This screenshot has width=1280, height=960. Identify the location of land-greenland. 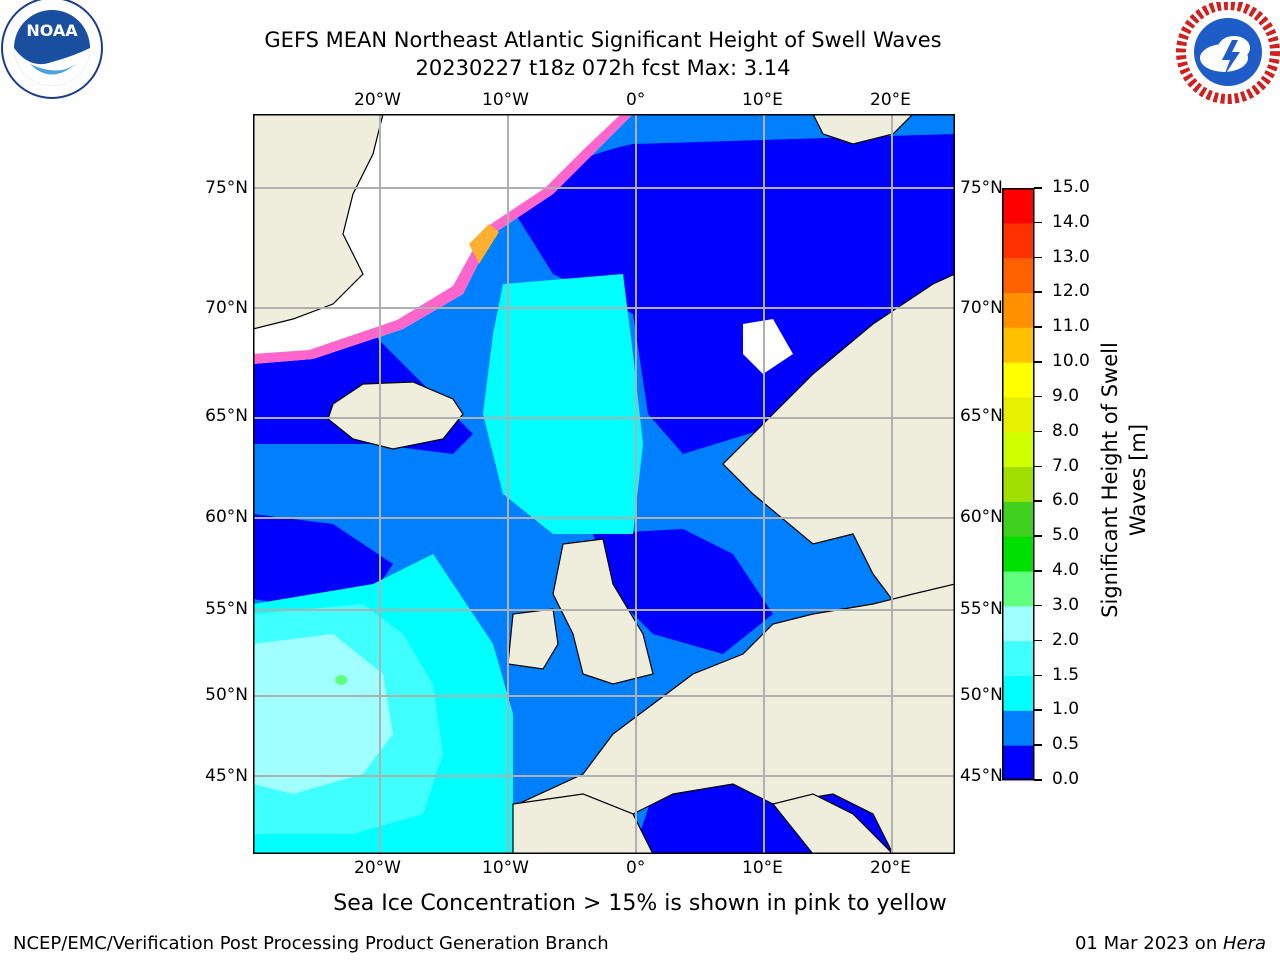
(318, 222).